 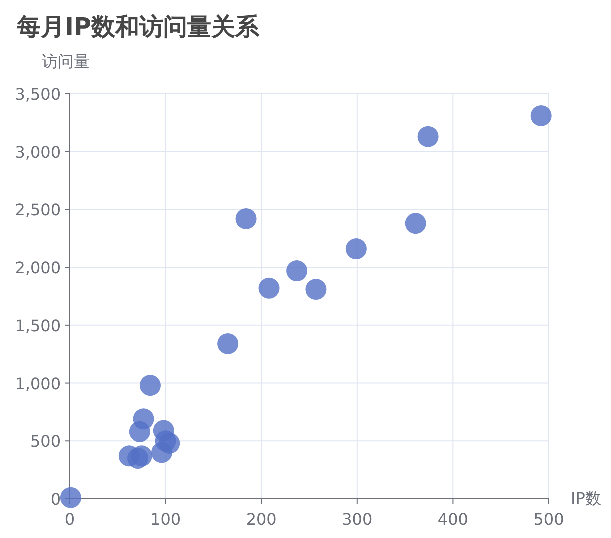 What do you see at coordinates (38, 384) in the screenshot?
I see `y-tick-label: 1,000` at bounding box center [38, 384].